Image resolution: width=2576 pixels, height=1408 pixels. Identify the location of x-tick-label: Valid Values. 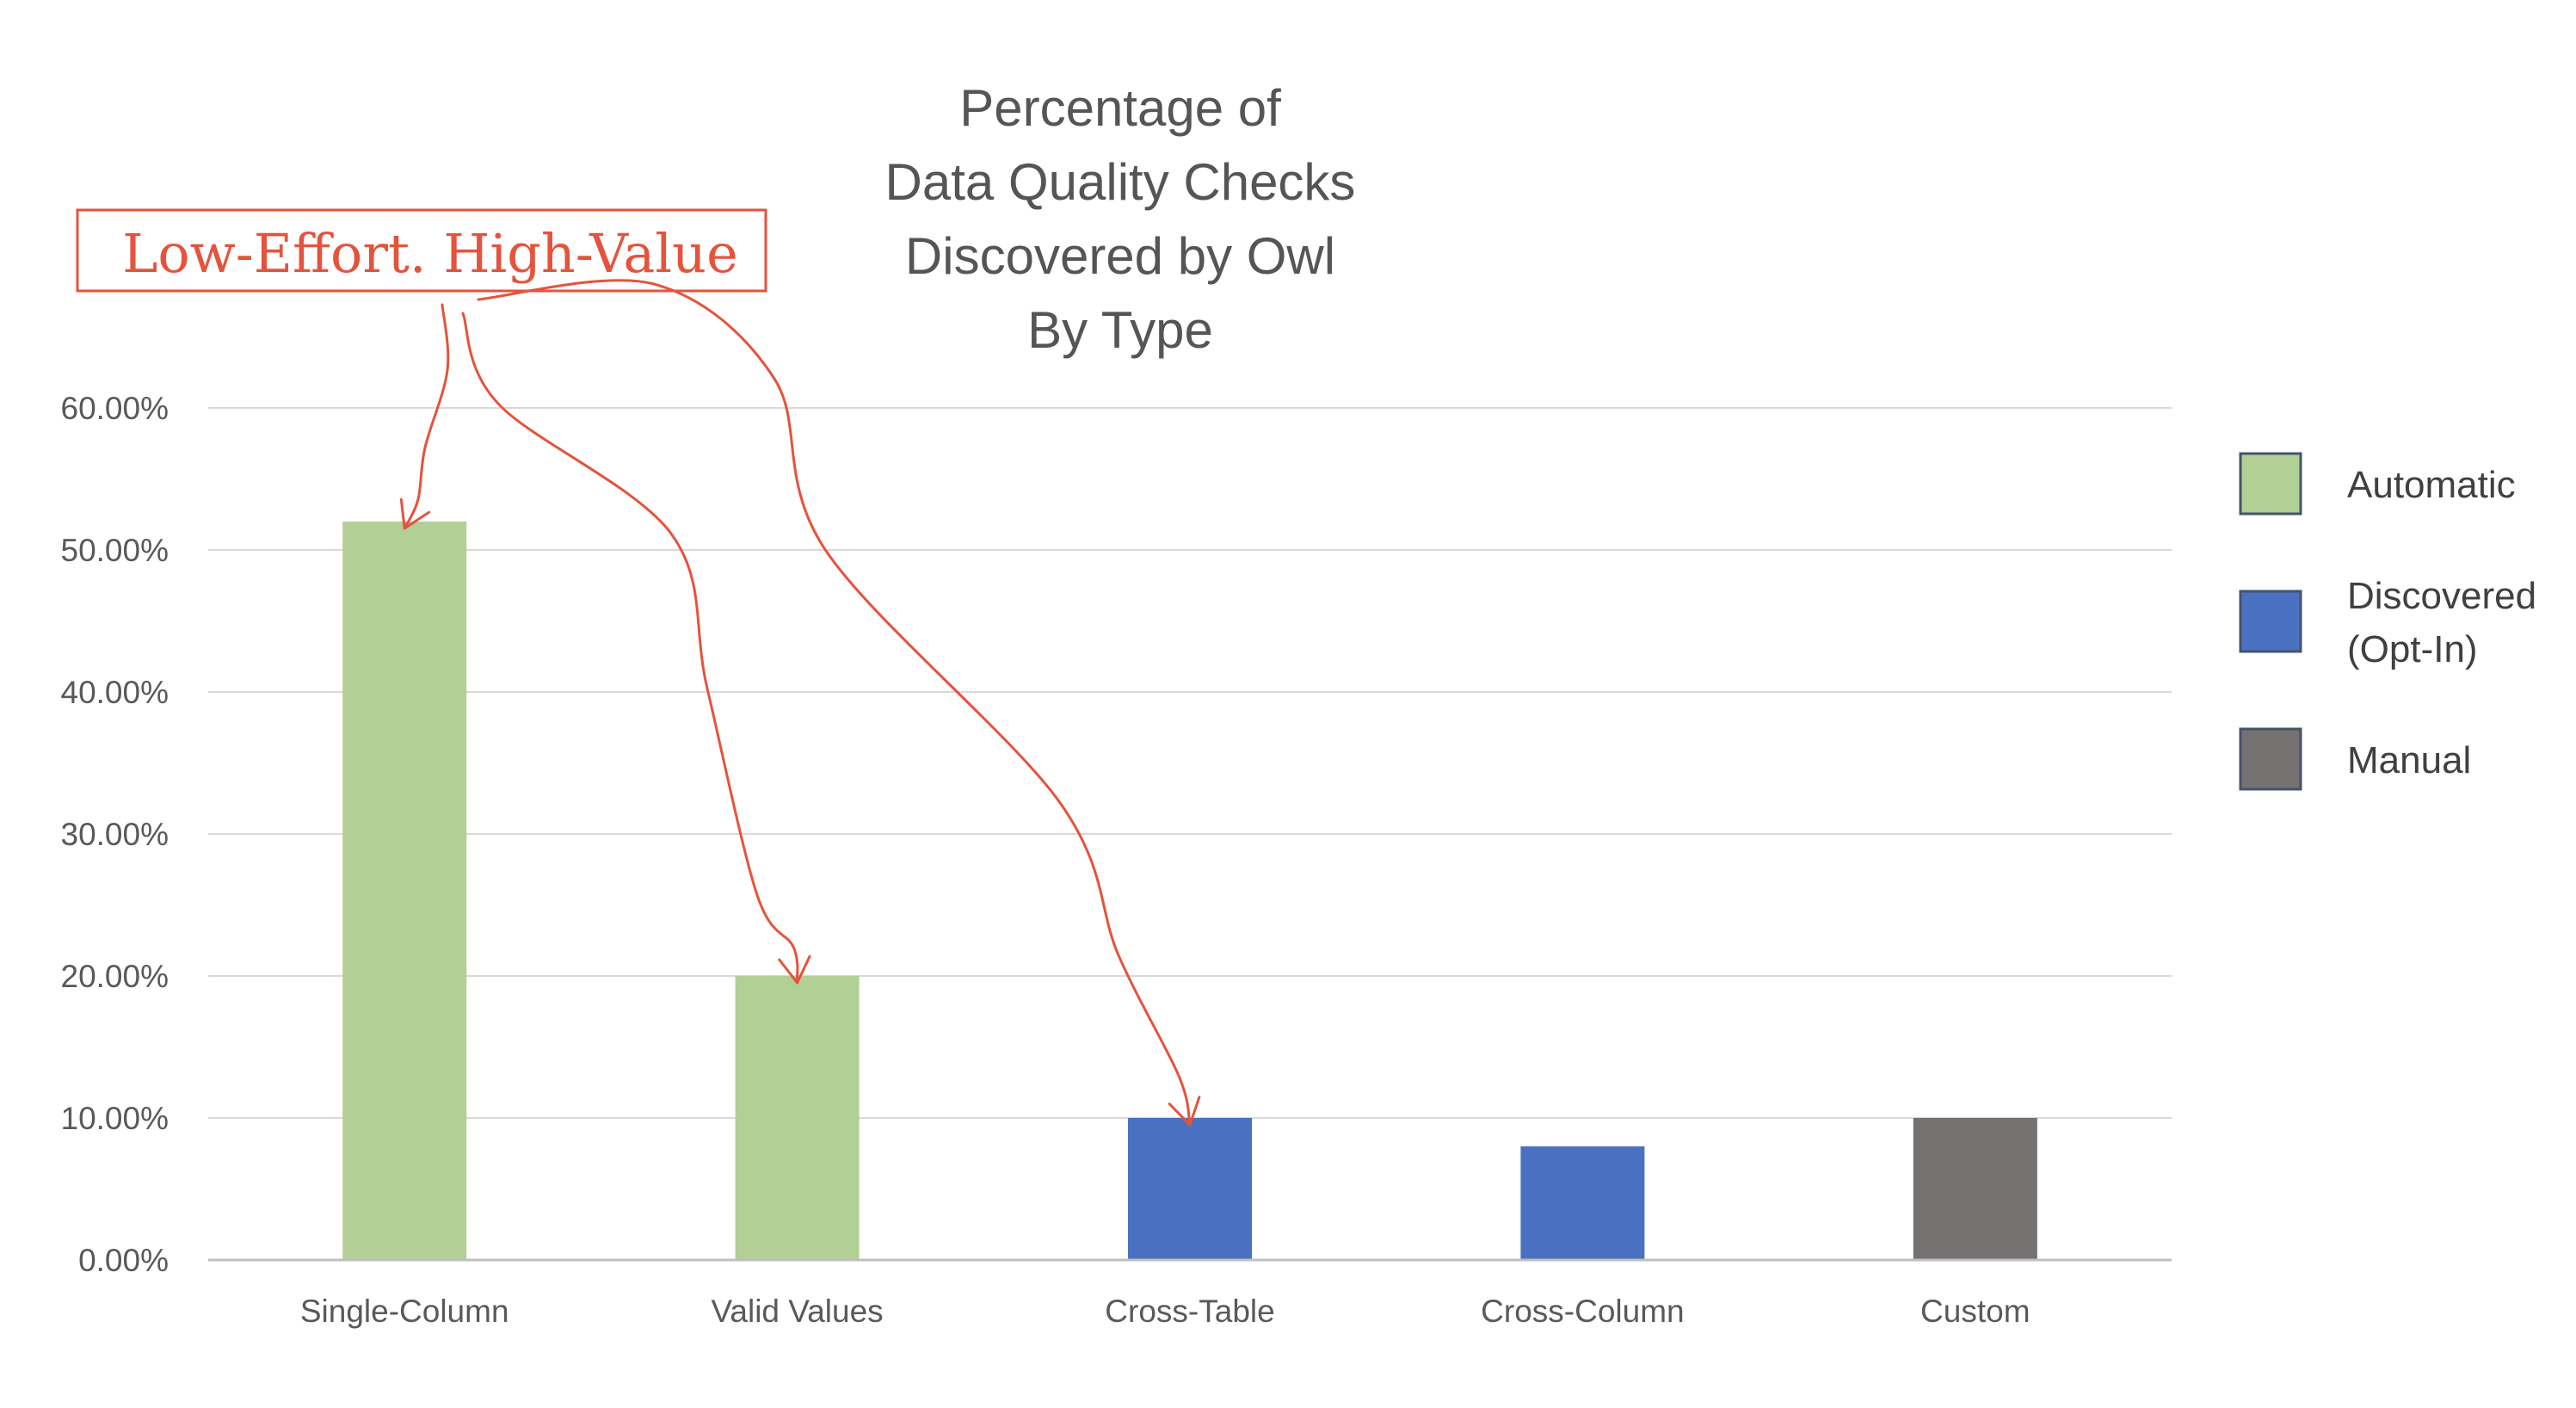
(797, 1311).